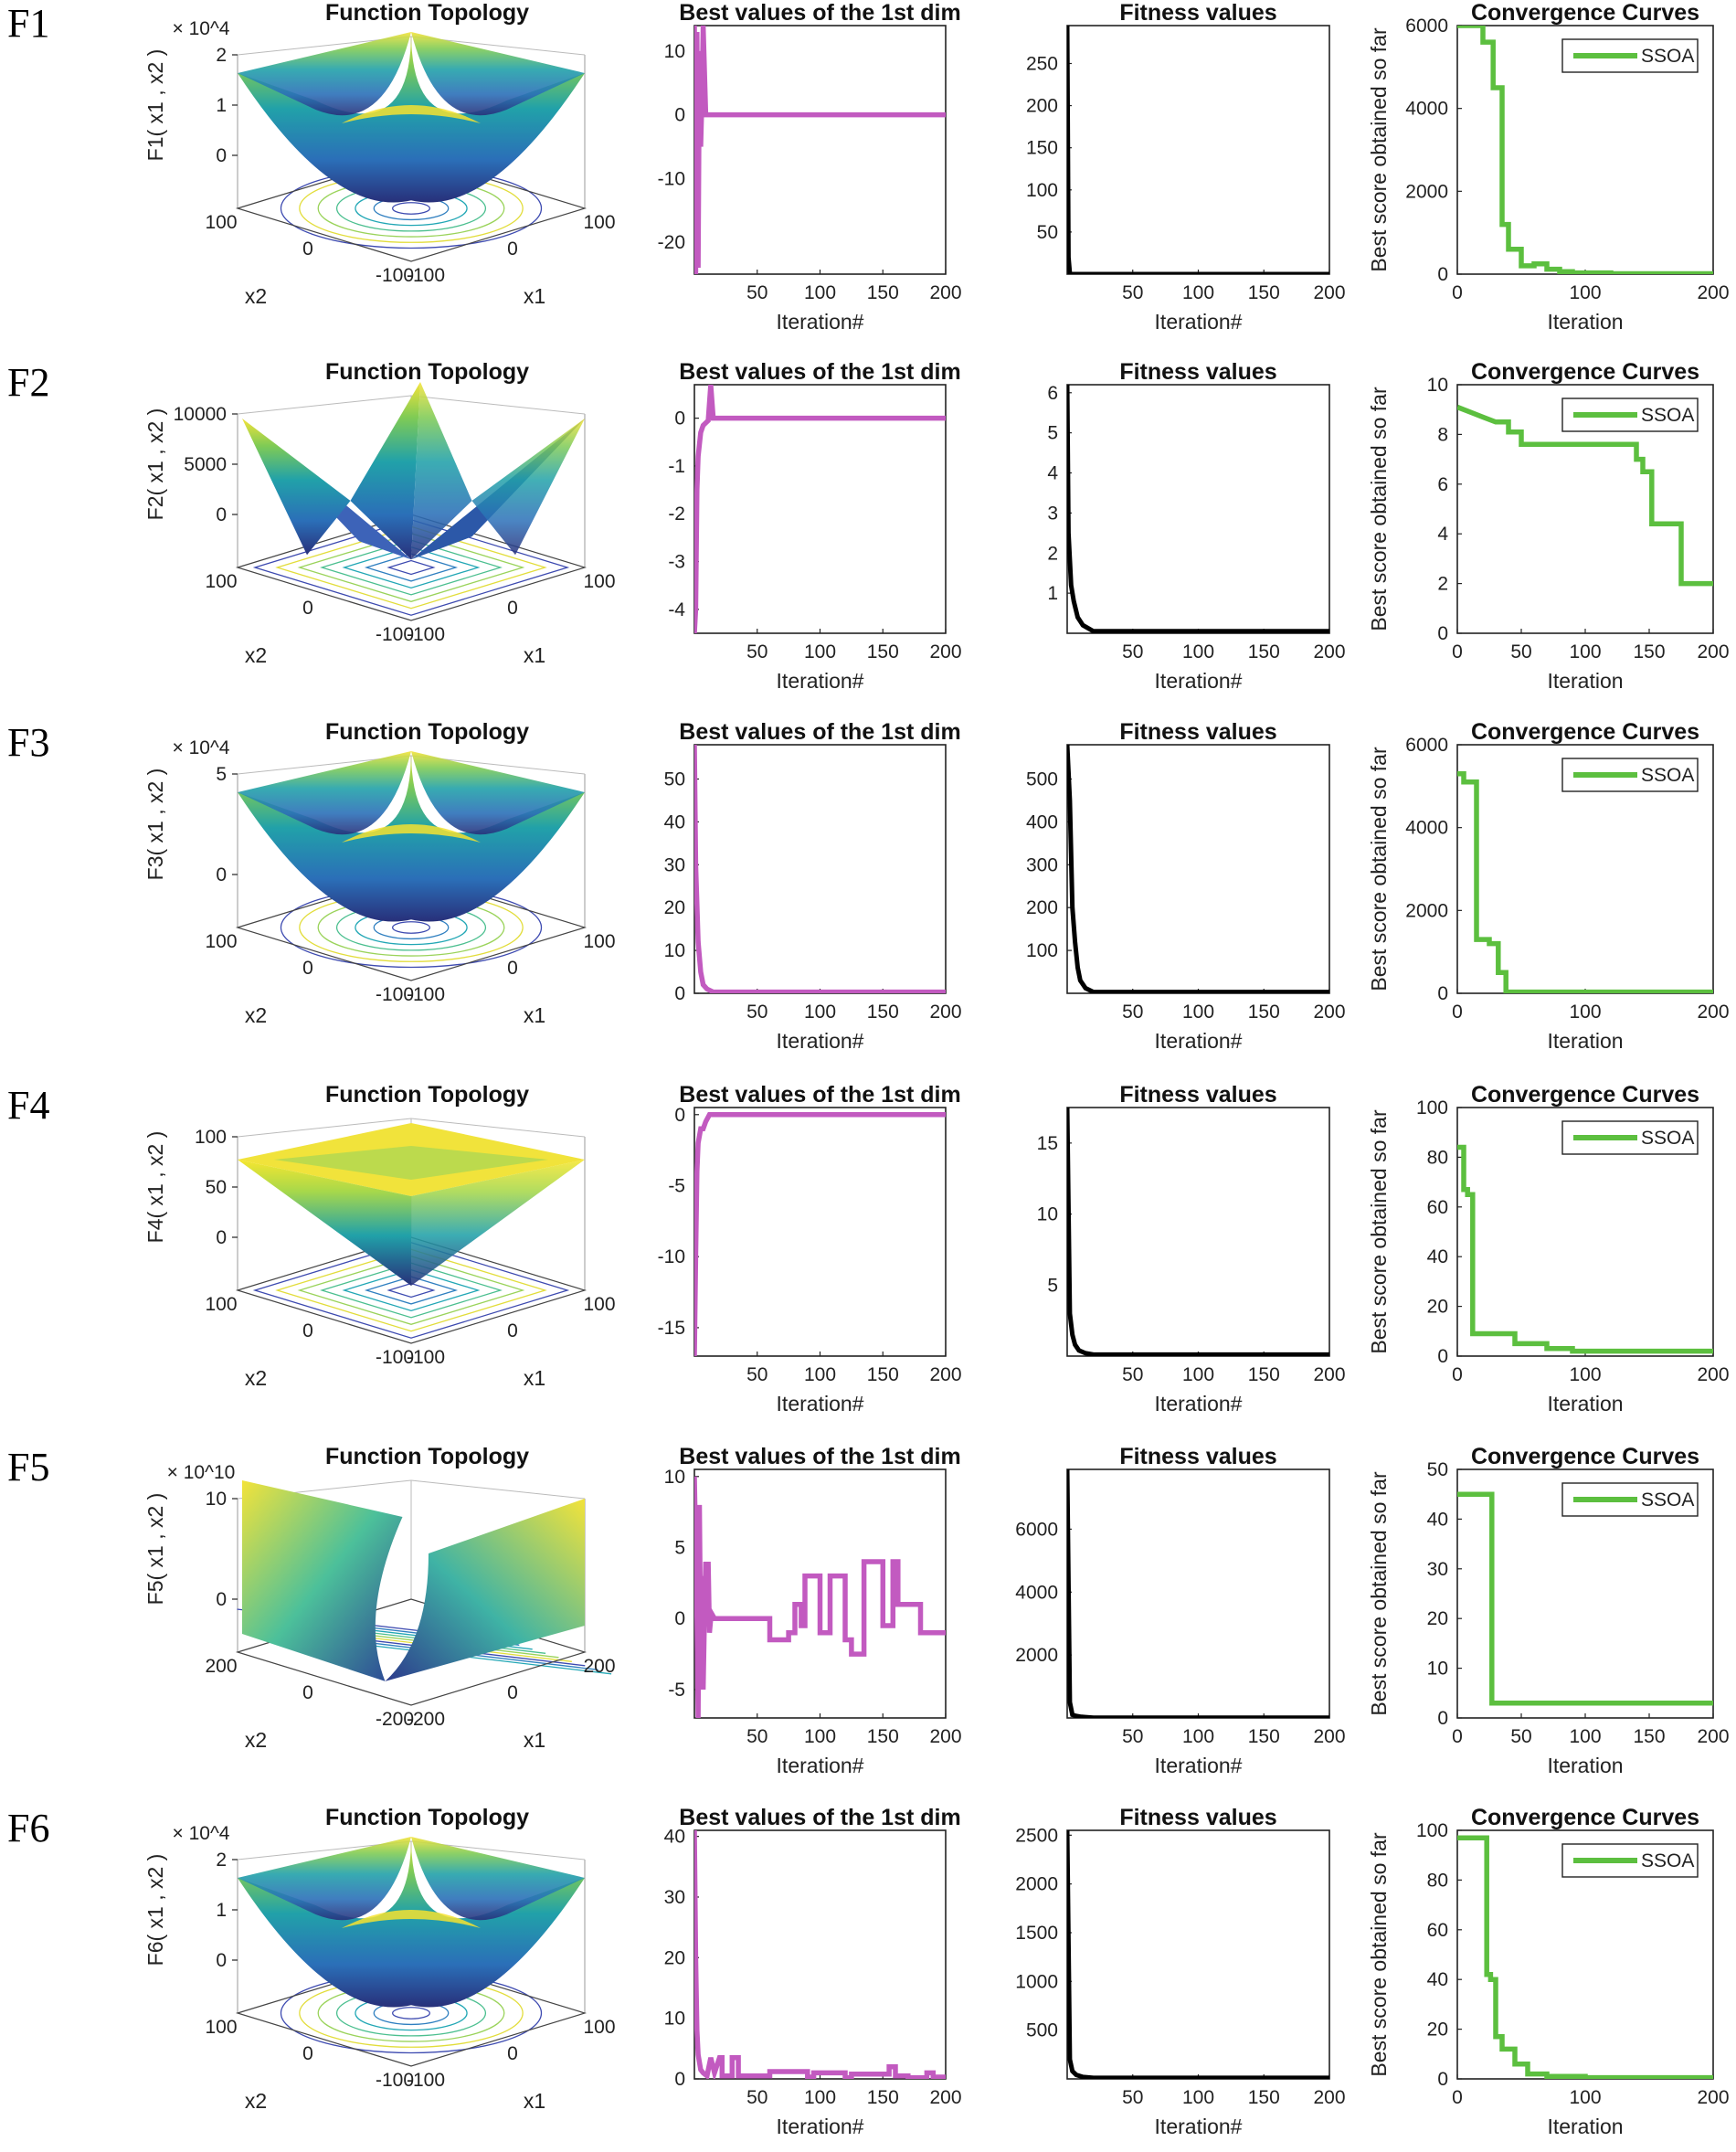 The width and height of the screenshot is (1736, 2152). What do you see at coordinates (1437, 2030) in the screenshot?
I see `y-tick-label: 20` at bounding box center [1437, 2030].